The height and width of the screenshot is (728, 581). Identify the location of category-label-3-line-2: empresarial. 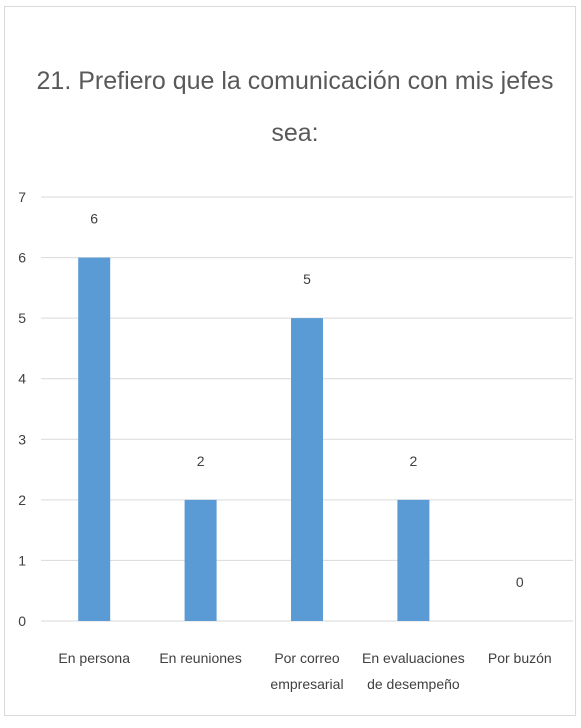
(306, 684).